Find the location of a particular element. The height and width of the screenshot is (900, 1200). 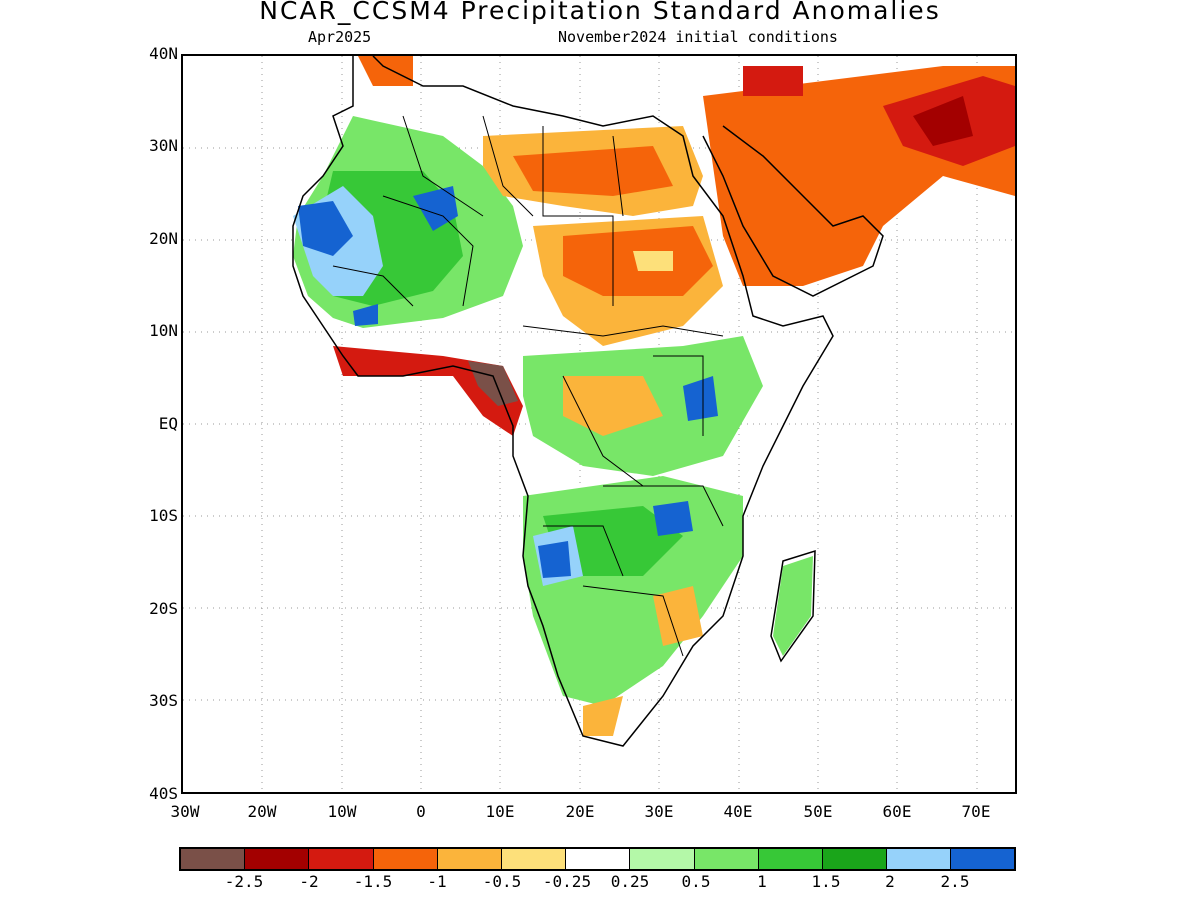

lon-label-10e: 10E is located at coordinates (500, 811).